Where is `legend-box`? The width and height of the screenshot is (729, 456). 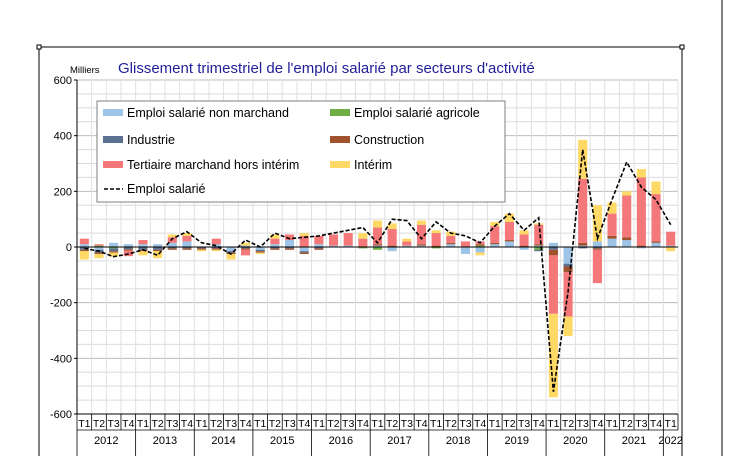 legend-box is located at coordinates (301, 151).